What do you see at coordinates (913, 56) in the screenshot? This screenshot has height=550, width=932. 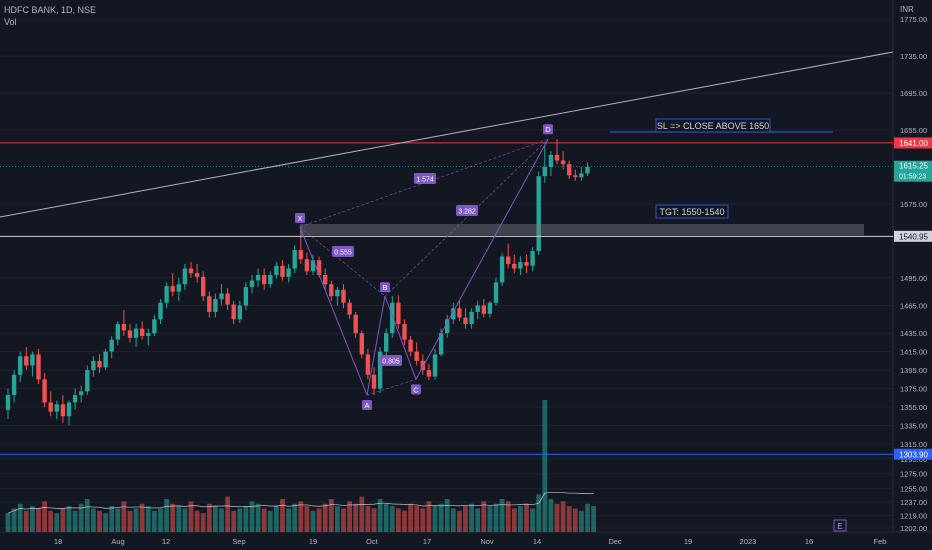 I see `price-tick-label: 1735.00` at bounding box center [913, 56].